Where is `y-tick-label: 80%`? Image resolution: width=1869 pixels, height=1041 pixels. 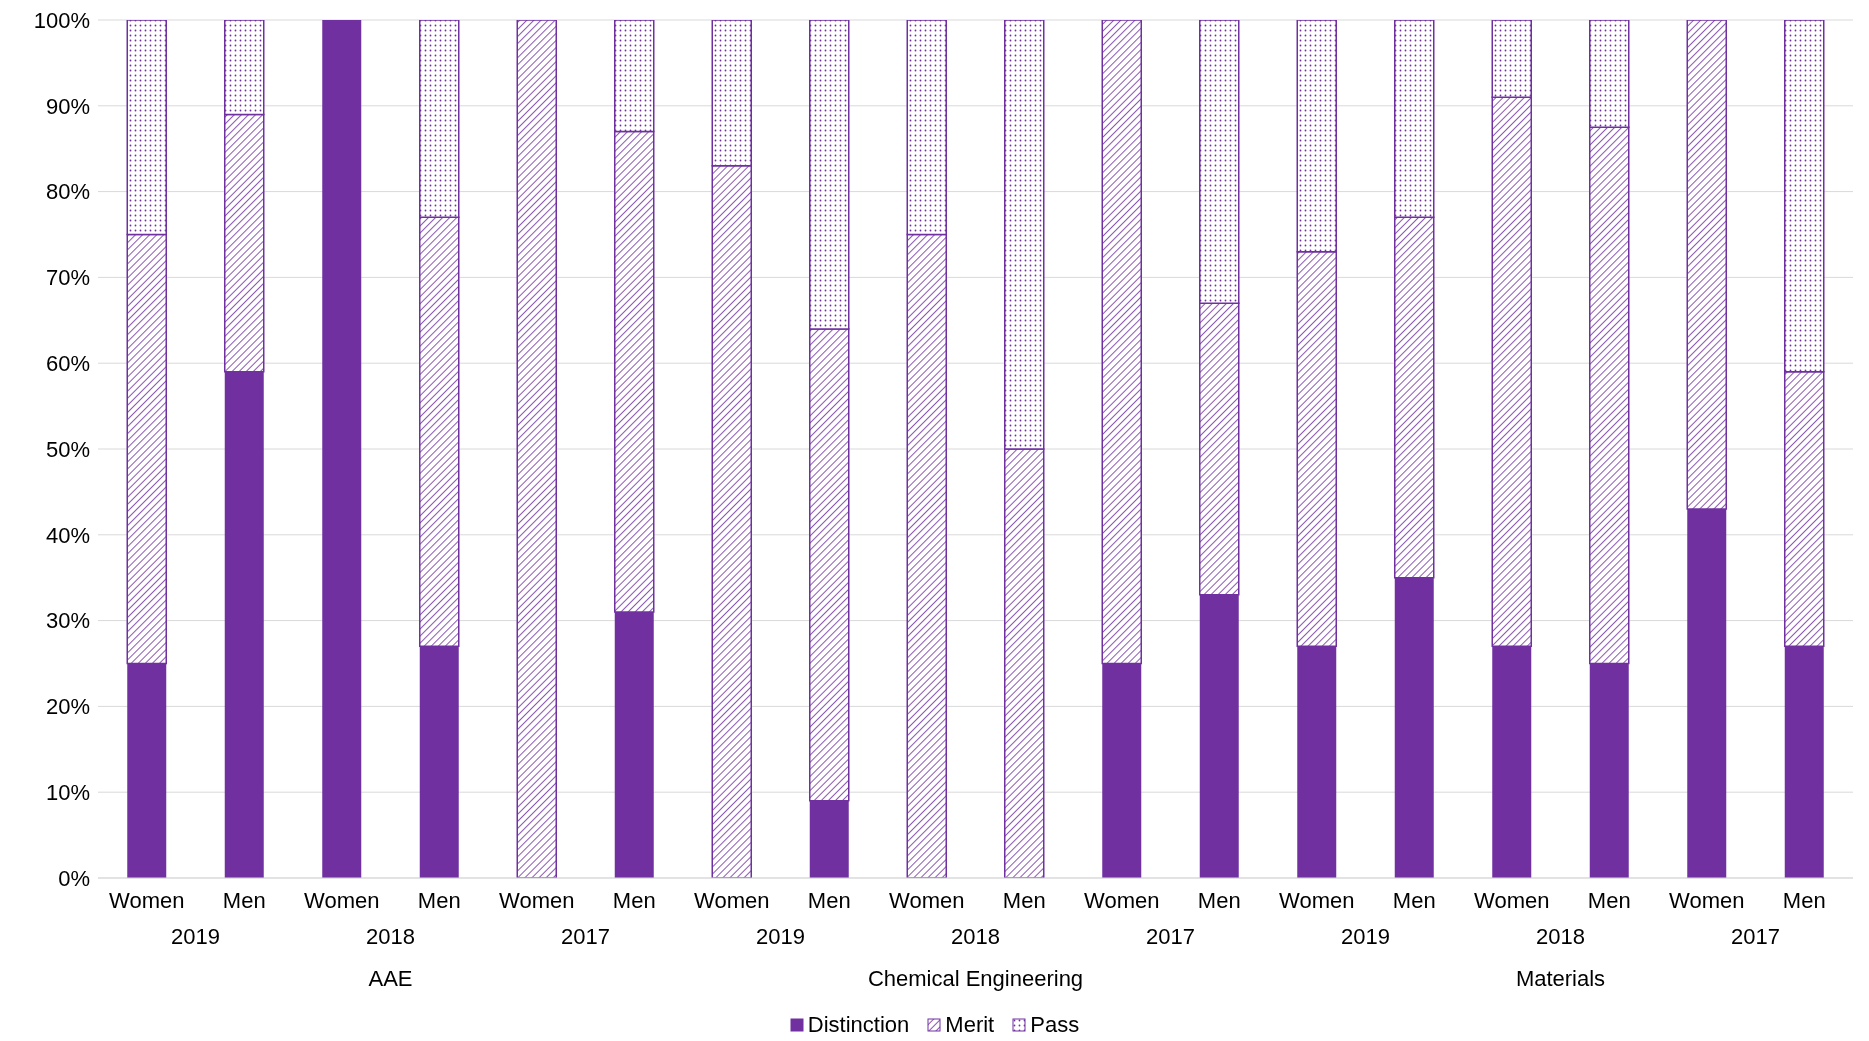
y-tick-label: 80% is located at coordinates (67, 192).